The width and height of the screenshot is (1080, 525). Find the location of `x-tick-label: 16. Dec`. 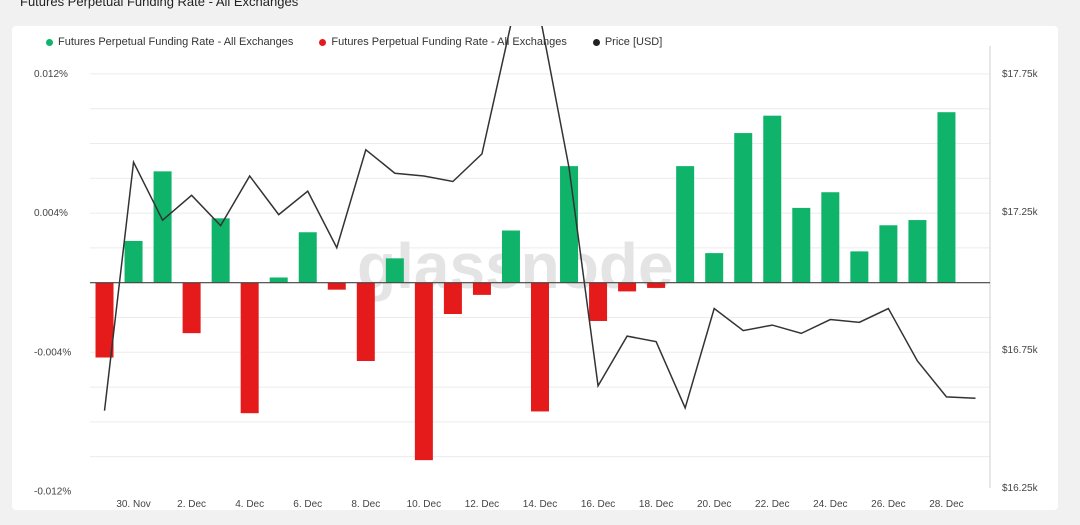

x-tick-label: 16. Dec is located at coordinates (598, 504).